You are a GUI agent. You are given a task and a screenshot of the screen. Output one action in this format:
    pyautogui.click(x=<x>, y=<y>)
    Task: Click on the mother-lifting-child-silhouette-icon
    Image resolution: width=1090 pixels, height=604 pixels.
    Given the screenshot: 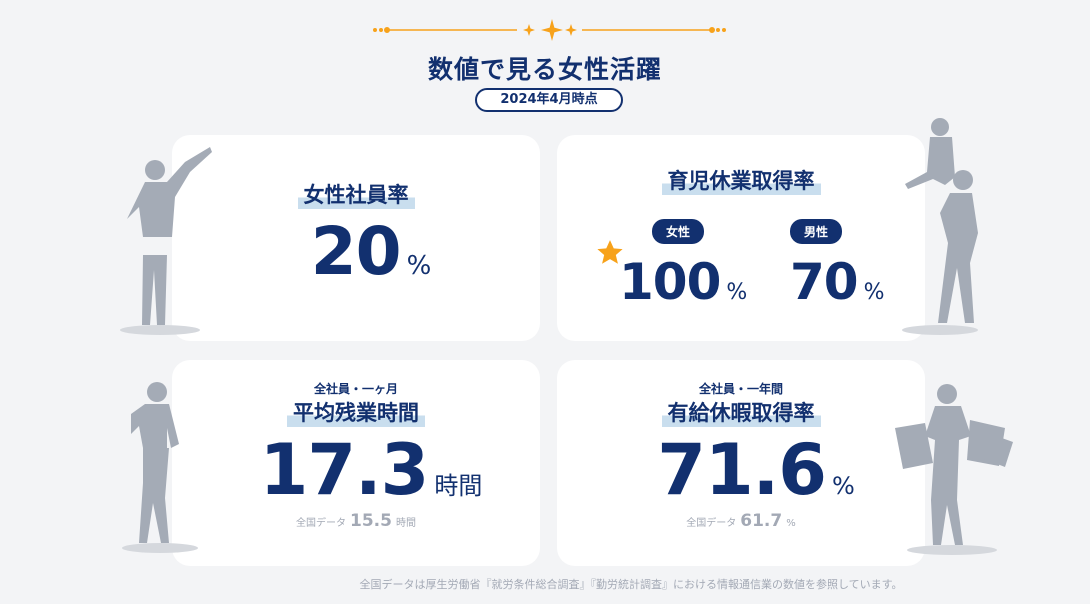 What is the action you would take?
    pyautogui.click(x=940, y=226)
    